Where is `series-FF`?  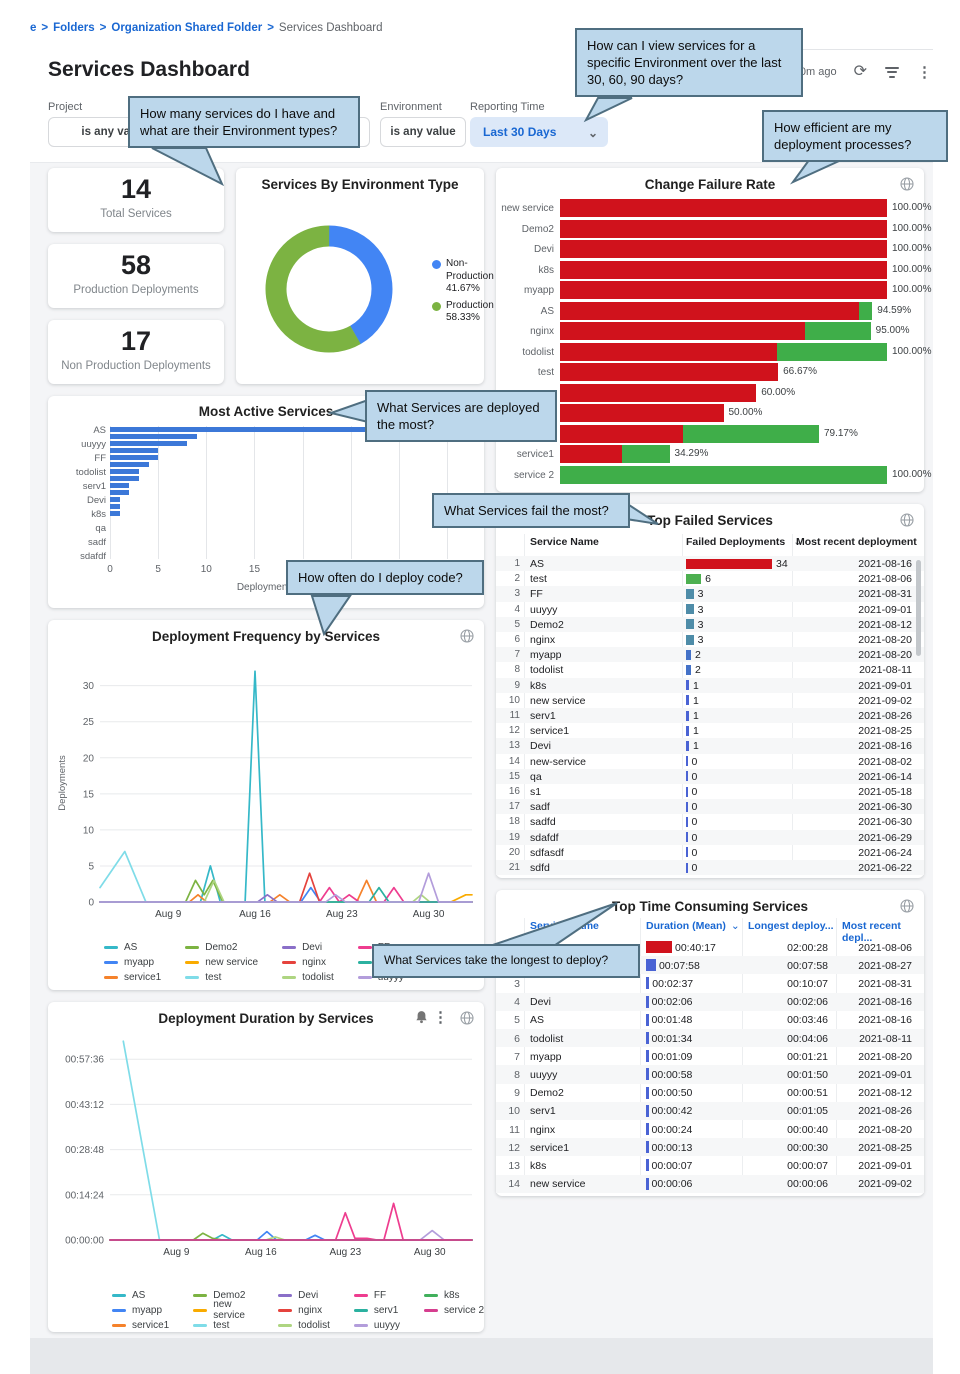 series-FF is located at coordinates (291, 1221).